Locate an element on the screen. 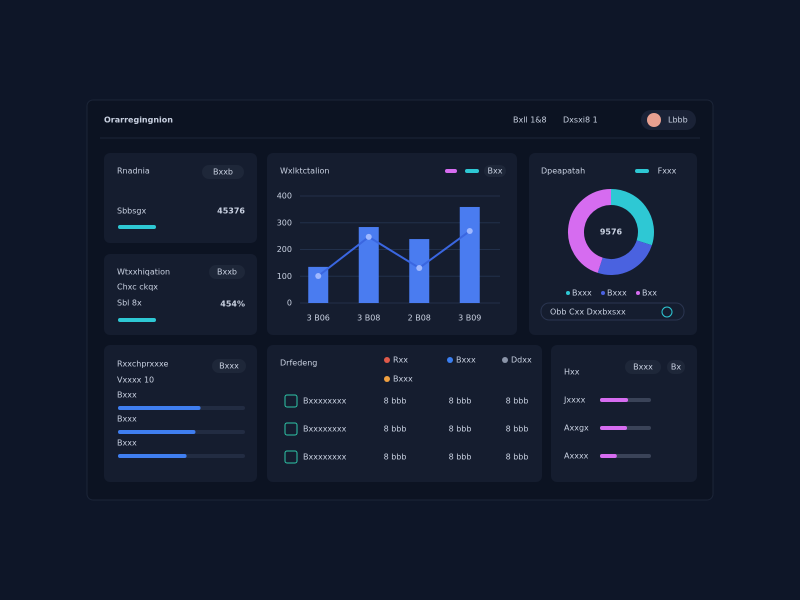 The width and height of the screenshot is (800, 600). card-title: Wxlktctalion is located at coordinates (304, 171).